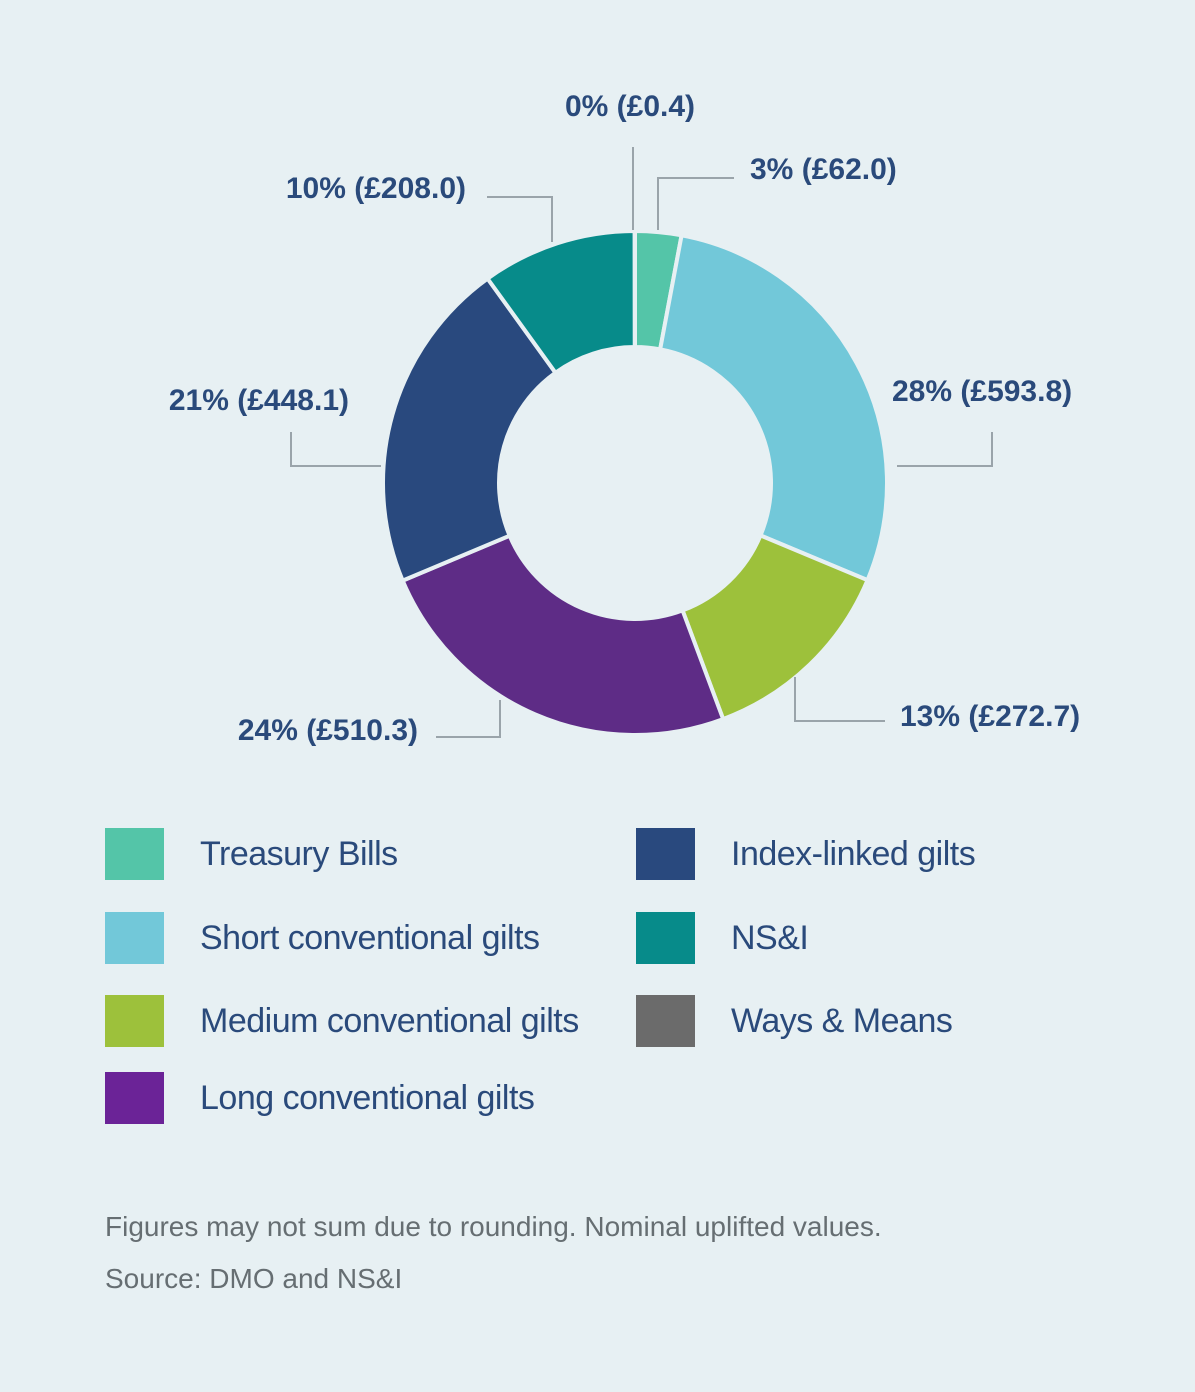 The height and width of the screenshot is (1392, 1195). I want to click on leader-line-short-conventional, so click(945, 449).